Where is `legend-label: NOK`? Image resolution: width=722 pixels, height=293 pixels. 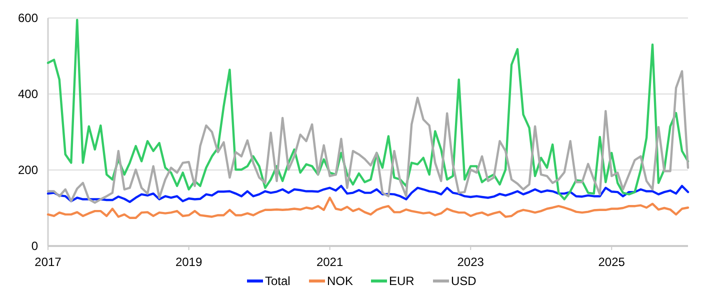 legend-label: NOK is located at coordinates (340, 281).